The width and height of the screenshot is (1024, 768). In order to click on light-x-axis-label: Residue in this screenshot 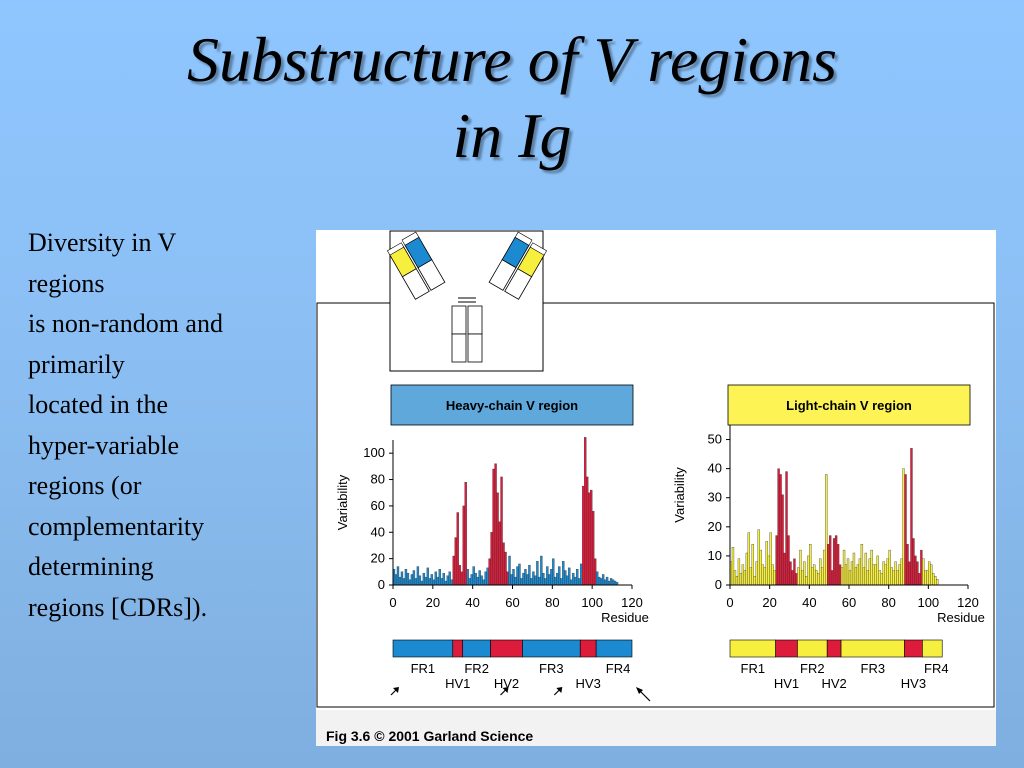, I will do `click(961, 617)`.